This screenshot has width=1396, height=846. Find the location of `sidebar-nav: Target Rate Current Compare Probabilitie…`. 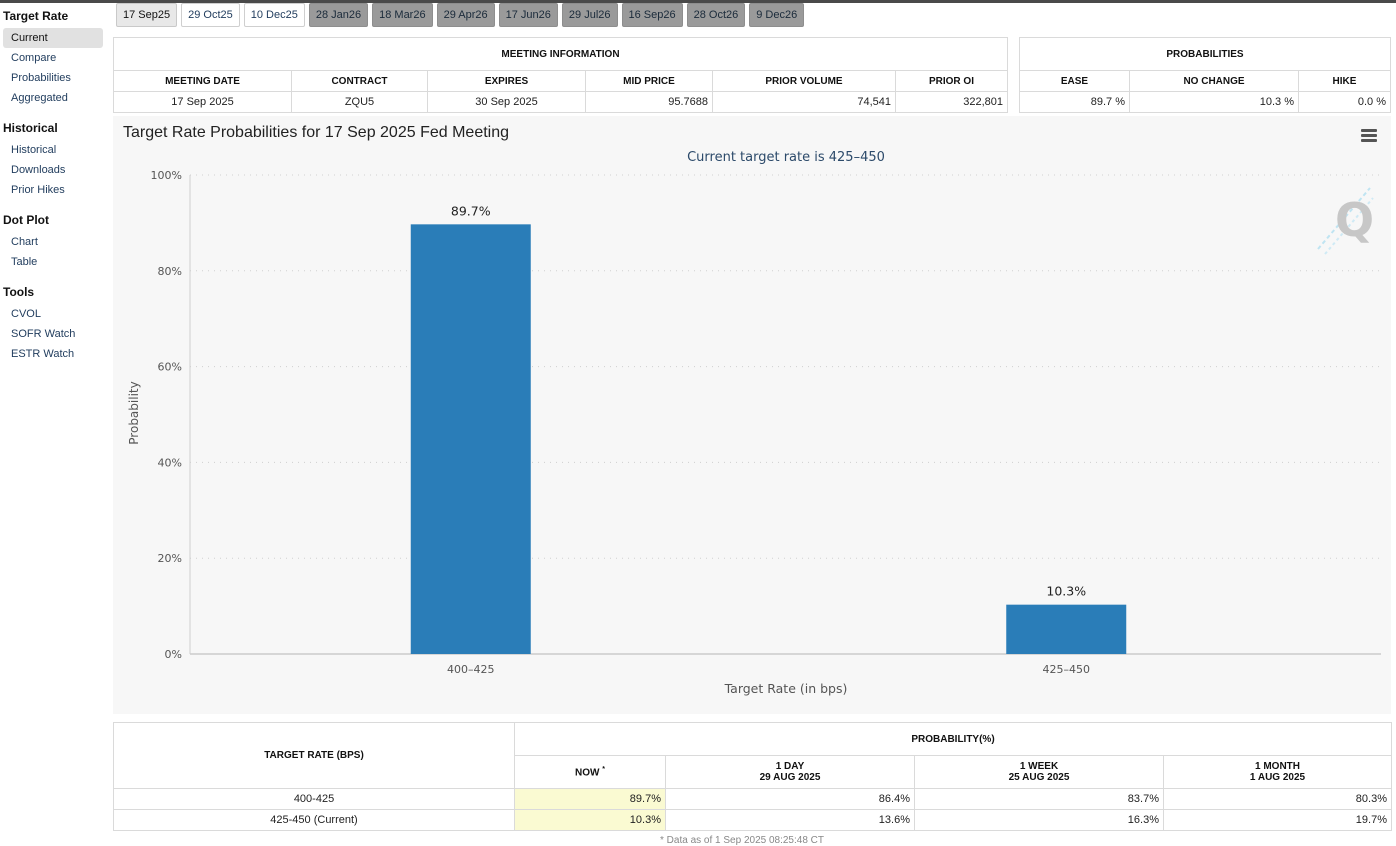

sidebar-nav: Target Rate Current Compare Probabilitie… is located at coordinates (54, 183).